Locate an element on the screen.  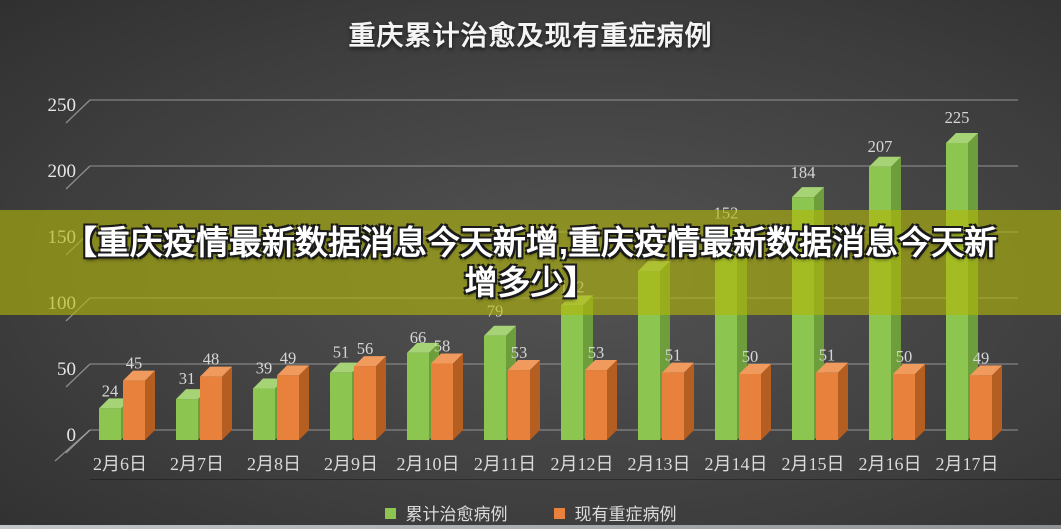
bar-value-label-cured: 24 is located at coordinates (110, 390).